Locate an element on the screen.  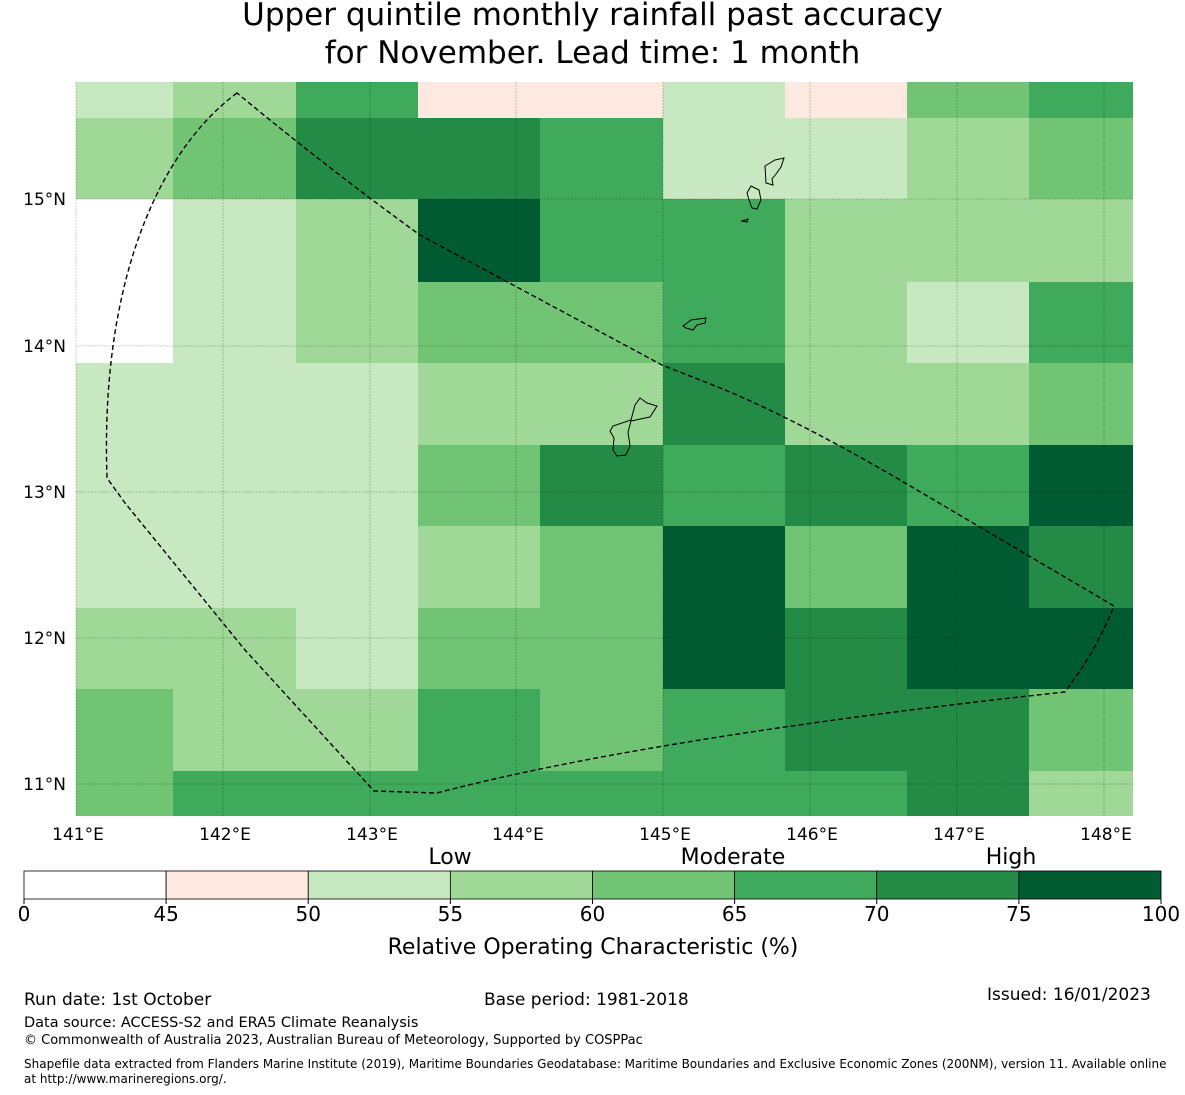
colorbar-tick-label: 75 is located at coordinates (1018, 914).